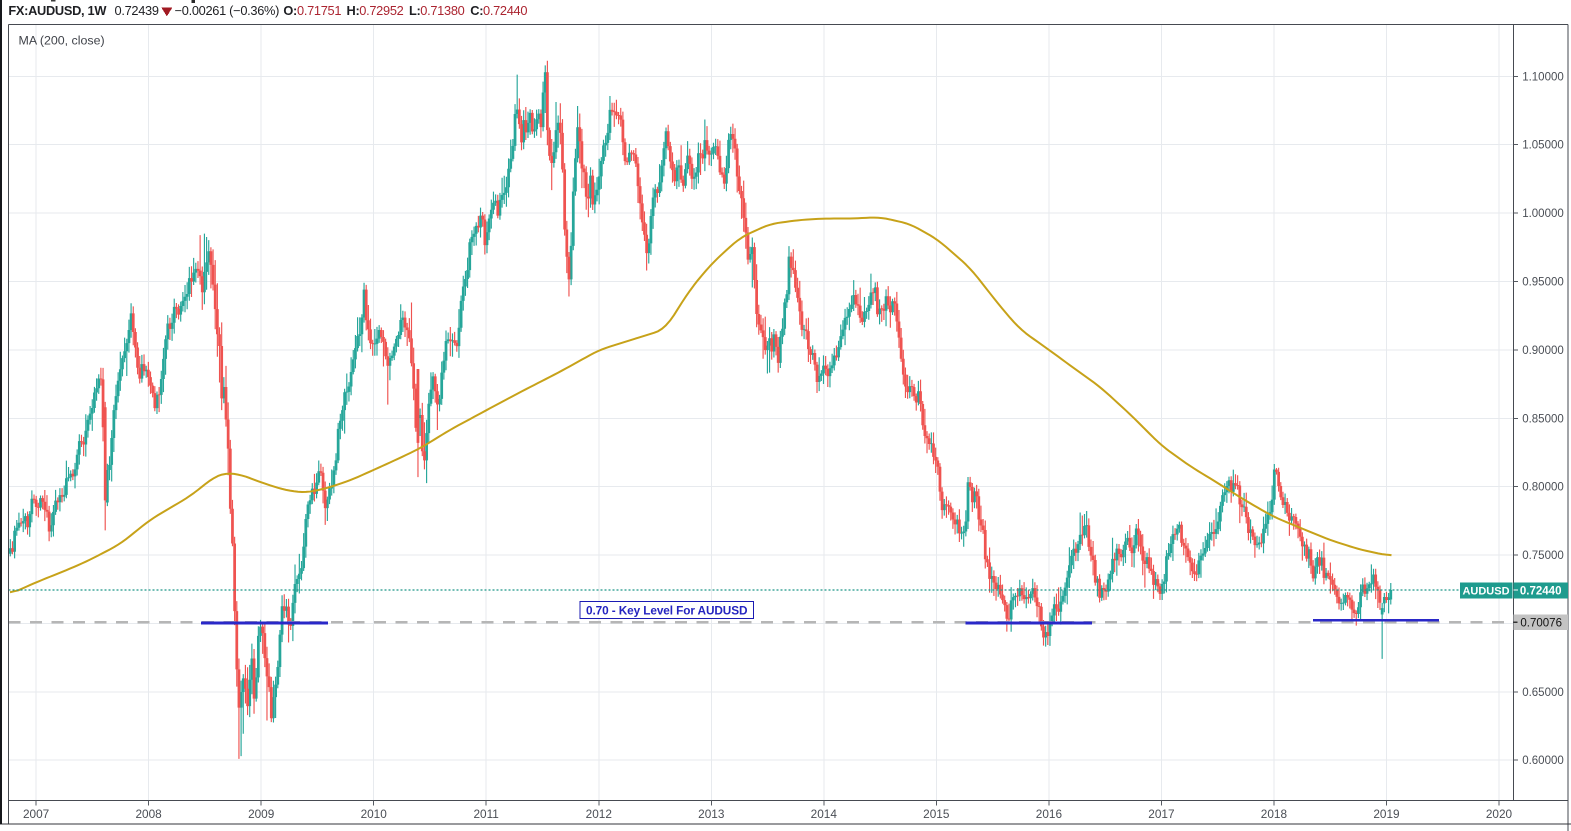 The height and width of the screenshot is (831, 1571). Describe the element at coordinates (415, 10) in the screenshot. I see `svg-text: L:` at that location.